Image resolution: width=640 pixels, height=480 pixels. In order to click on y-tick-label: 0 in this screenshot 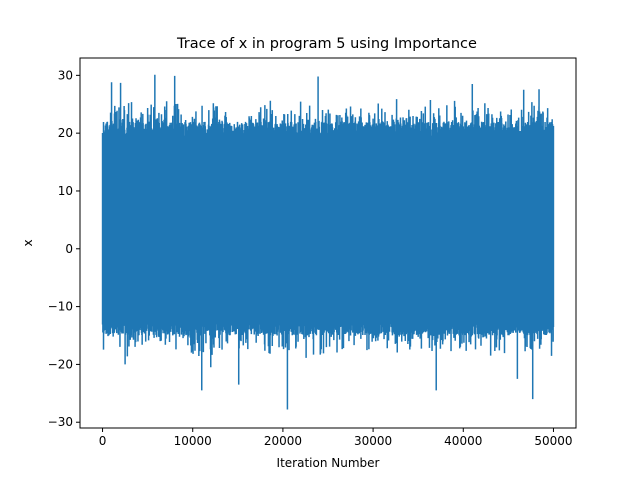, I will do `click(69, 249)`.